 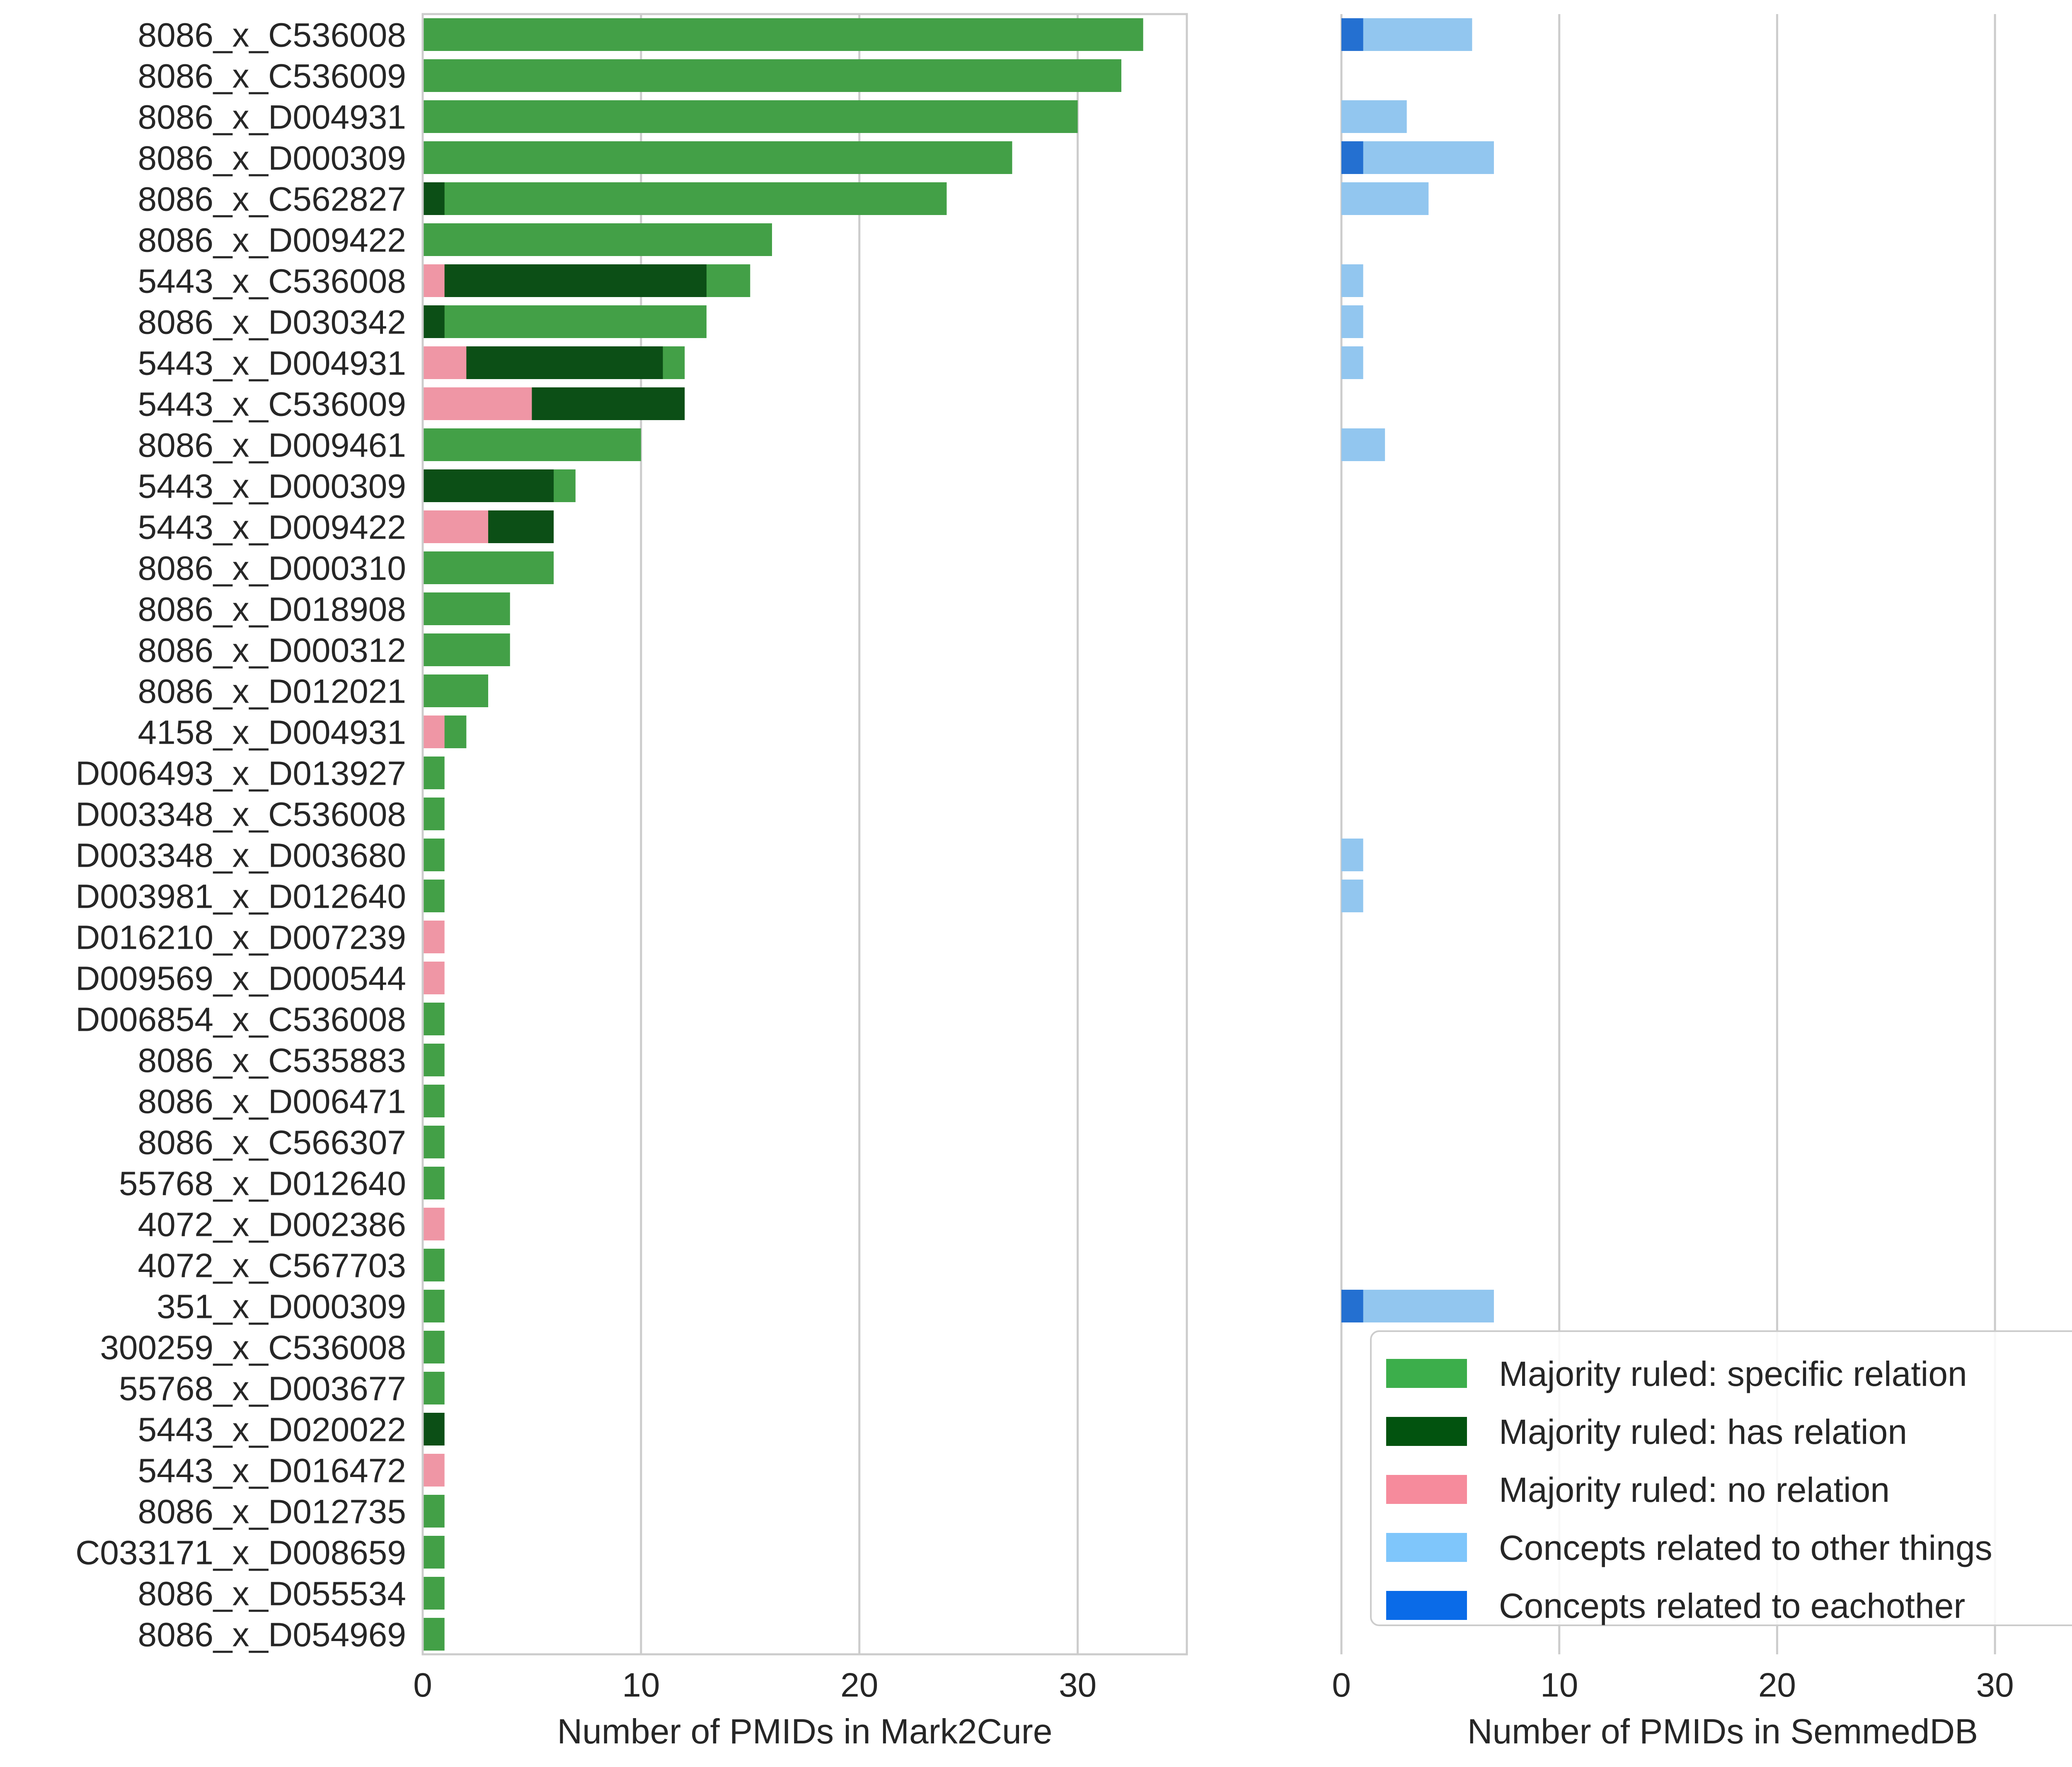 What do you see at coordinates (565, 280) in the screenshot?
I see `left-bar-5443_x_C536008-s1` at bounding box center [565, 280].